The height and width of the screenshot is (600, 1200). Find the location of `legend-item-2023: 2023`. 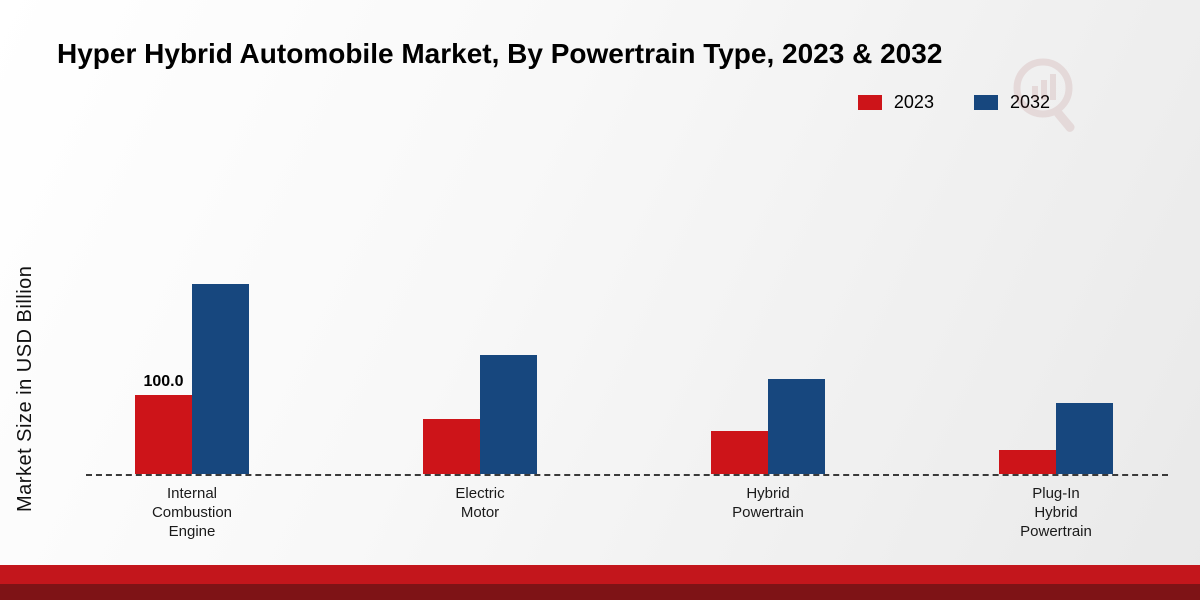

legend-item-2023: 2023 is located at coordinates (895, 102).